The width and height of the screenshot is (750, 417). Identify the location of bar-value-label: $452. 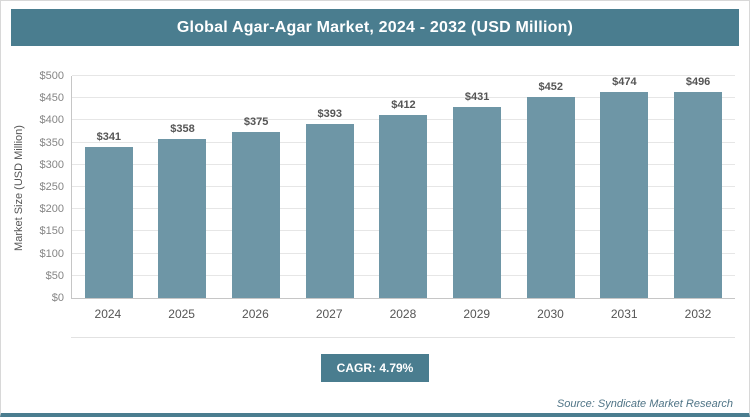
(550, 87).